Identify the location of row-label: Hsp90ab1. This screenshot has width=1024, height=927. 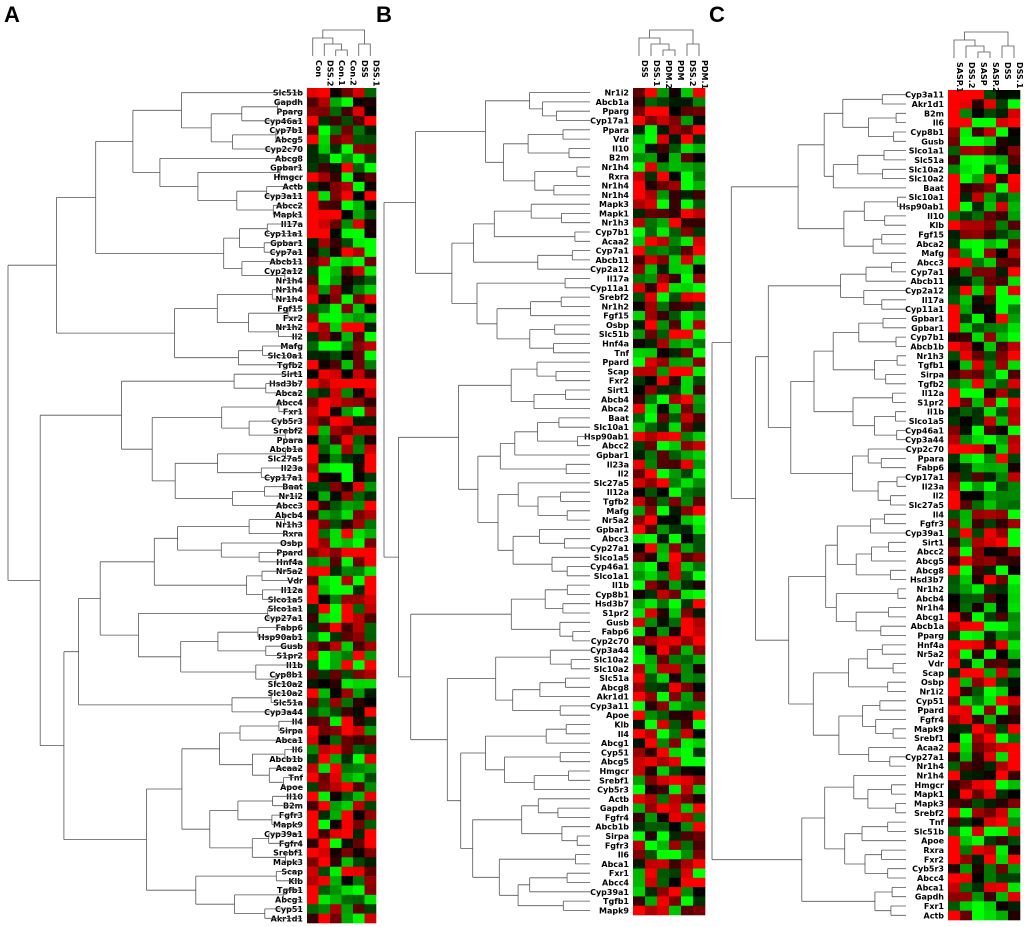
(921, 207).